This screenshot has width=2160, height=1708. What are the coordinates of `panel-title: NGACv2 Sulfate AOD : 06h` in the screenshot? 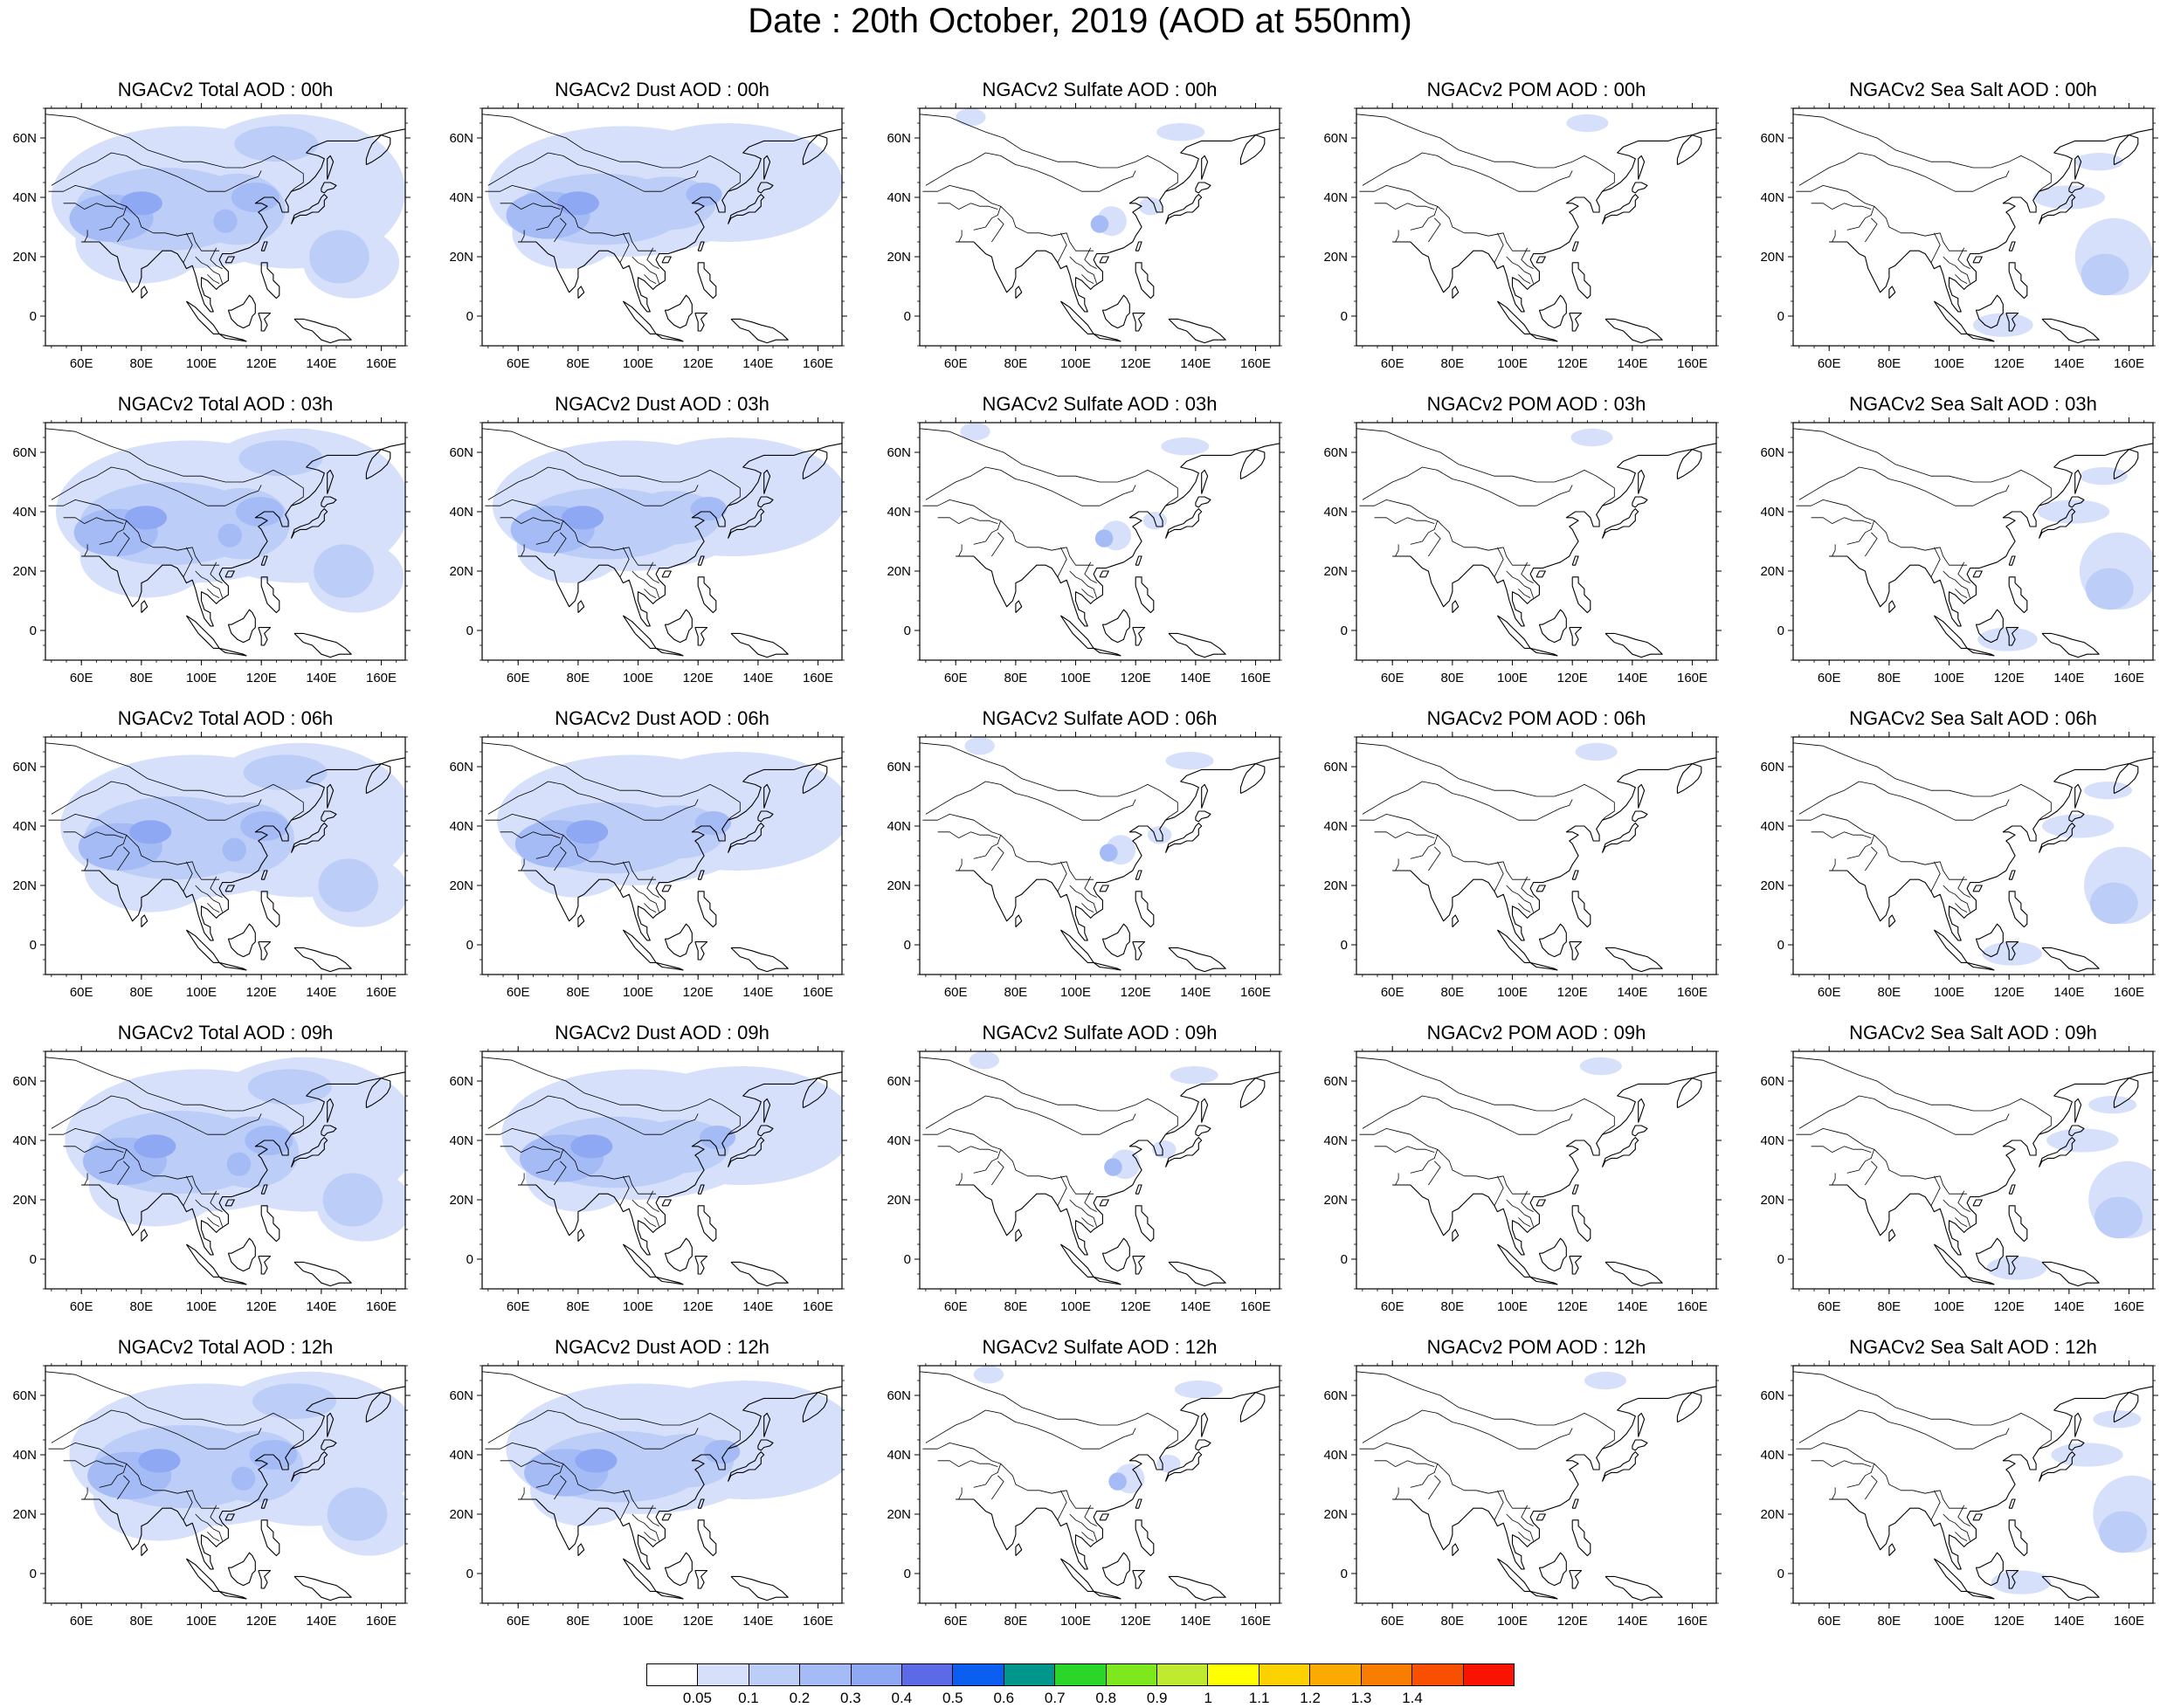 It's located at (1100, 718).